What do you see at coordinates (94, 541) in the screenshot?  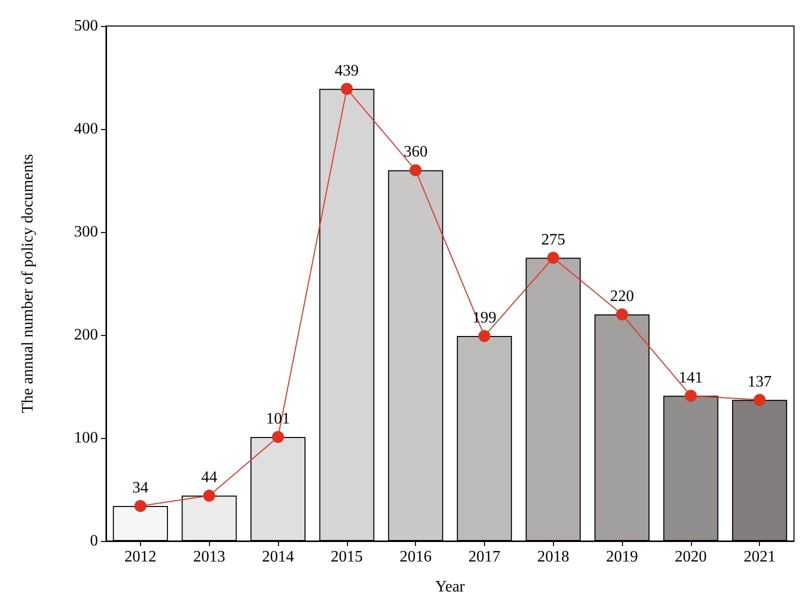 I see `y-tick-label: 0` at bounding box center [94, 541].